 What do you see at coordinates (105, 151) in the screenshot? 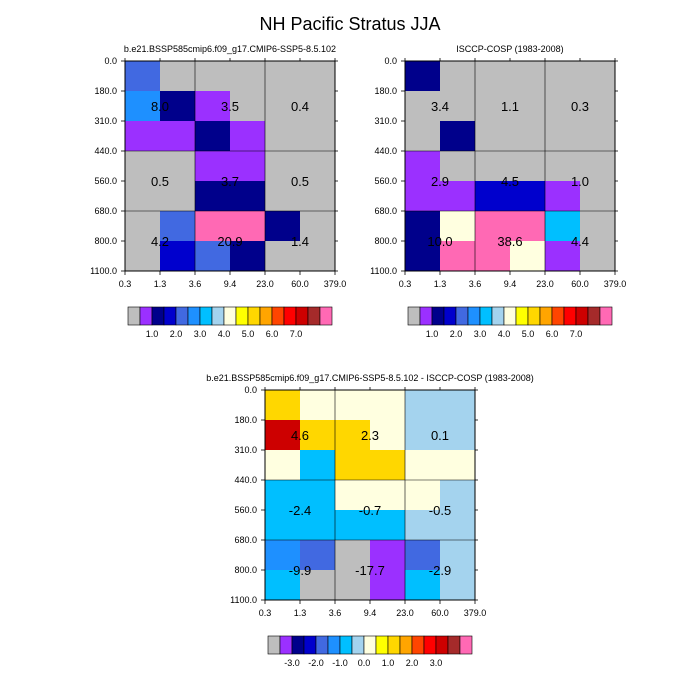
I see `y-tick-label: 440.0` at bounding box center [105, 151].